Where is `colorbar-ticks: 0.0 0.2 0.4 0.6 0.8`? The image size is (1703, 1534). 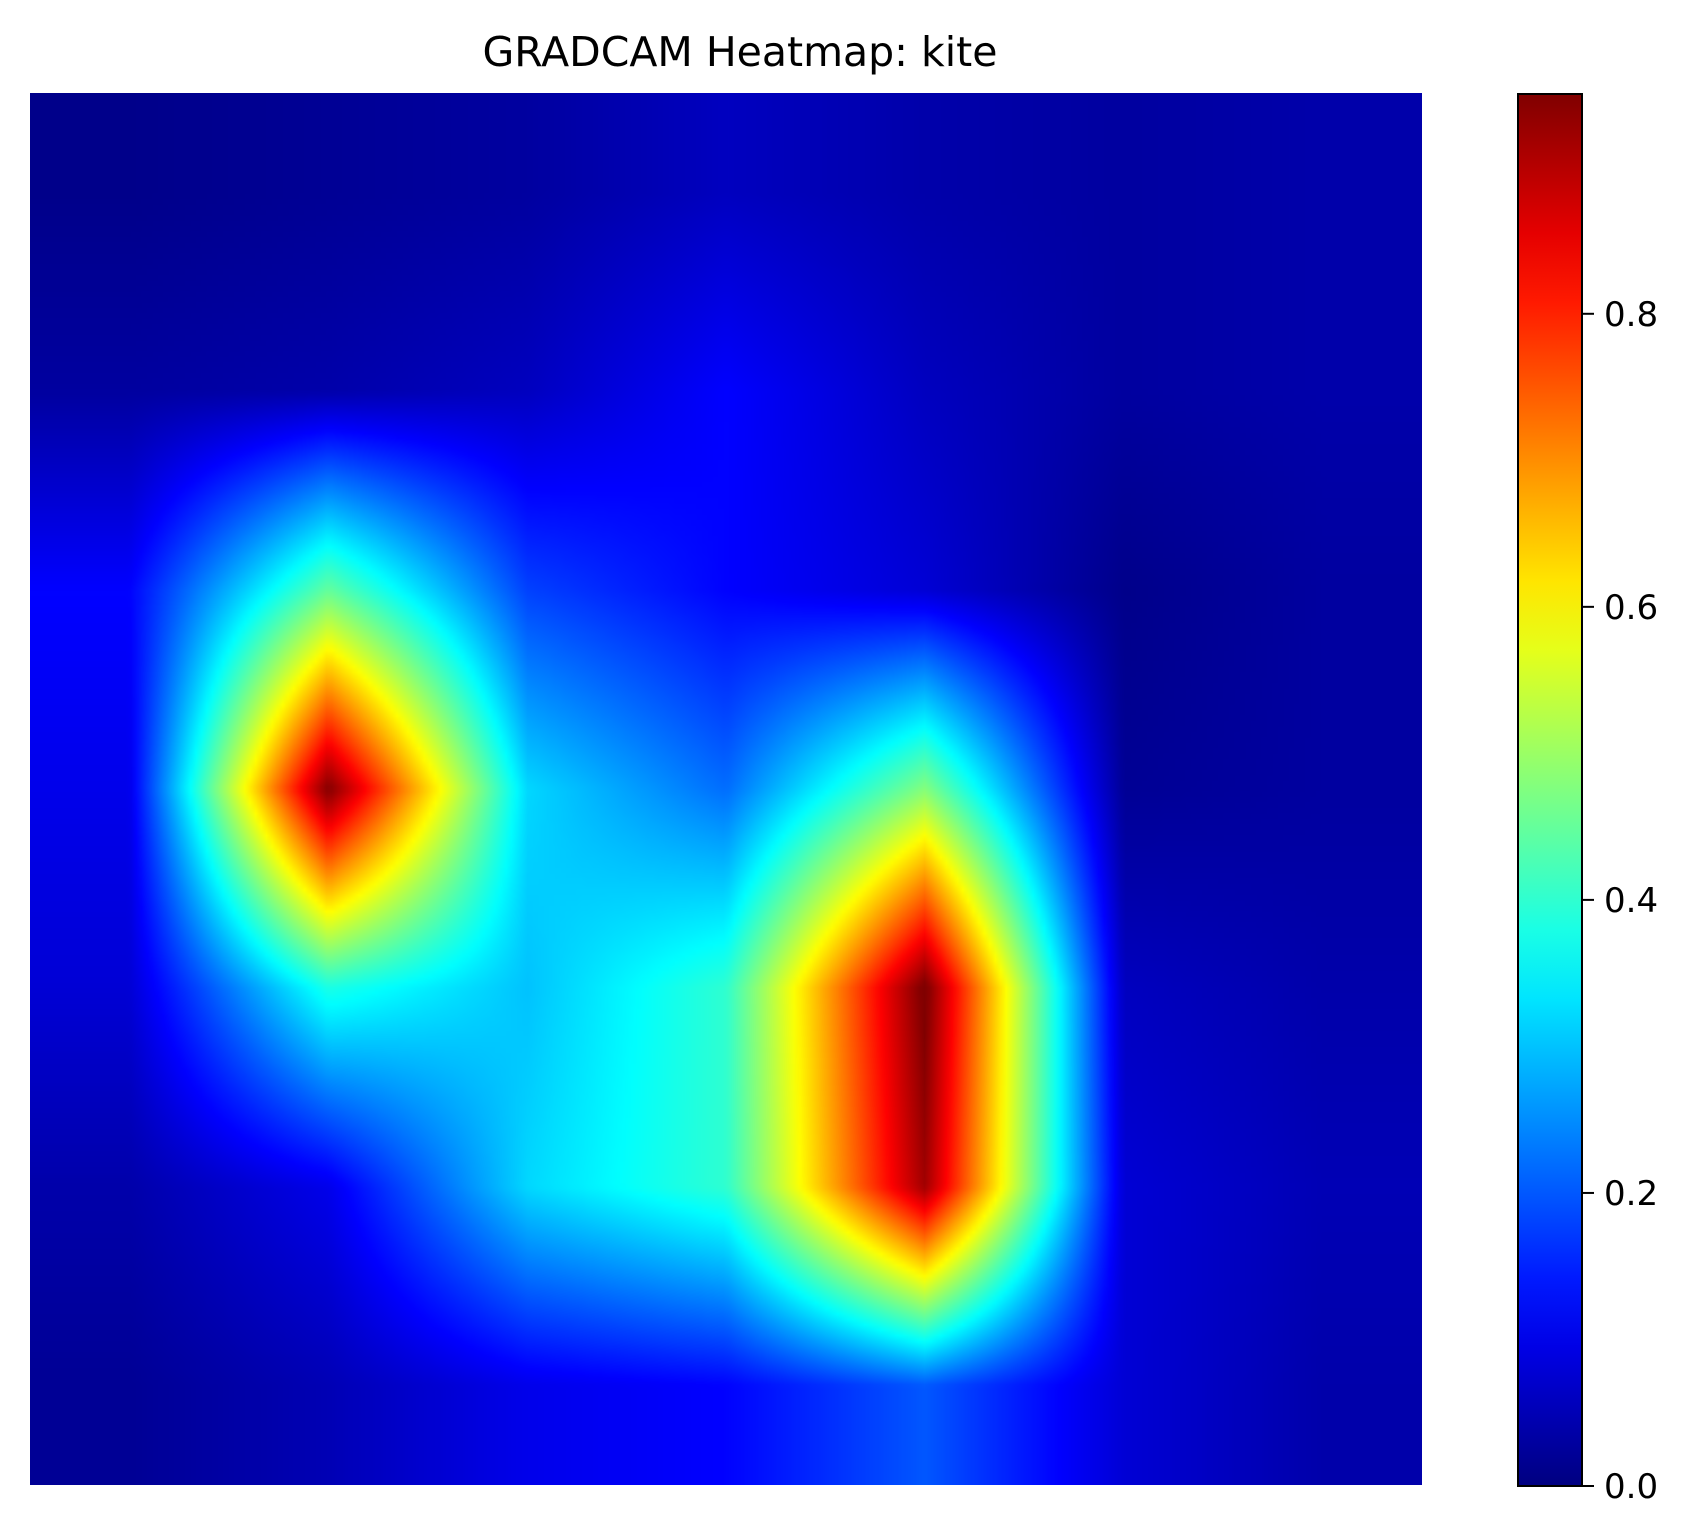 colorbar-ticks: 0.0 0.2 0.4 0.6 0.8 is located at coordinates (1620, 901).